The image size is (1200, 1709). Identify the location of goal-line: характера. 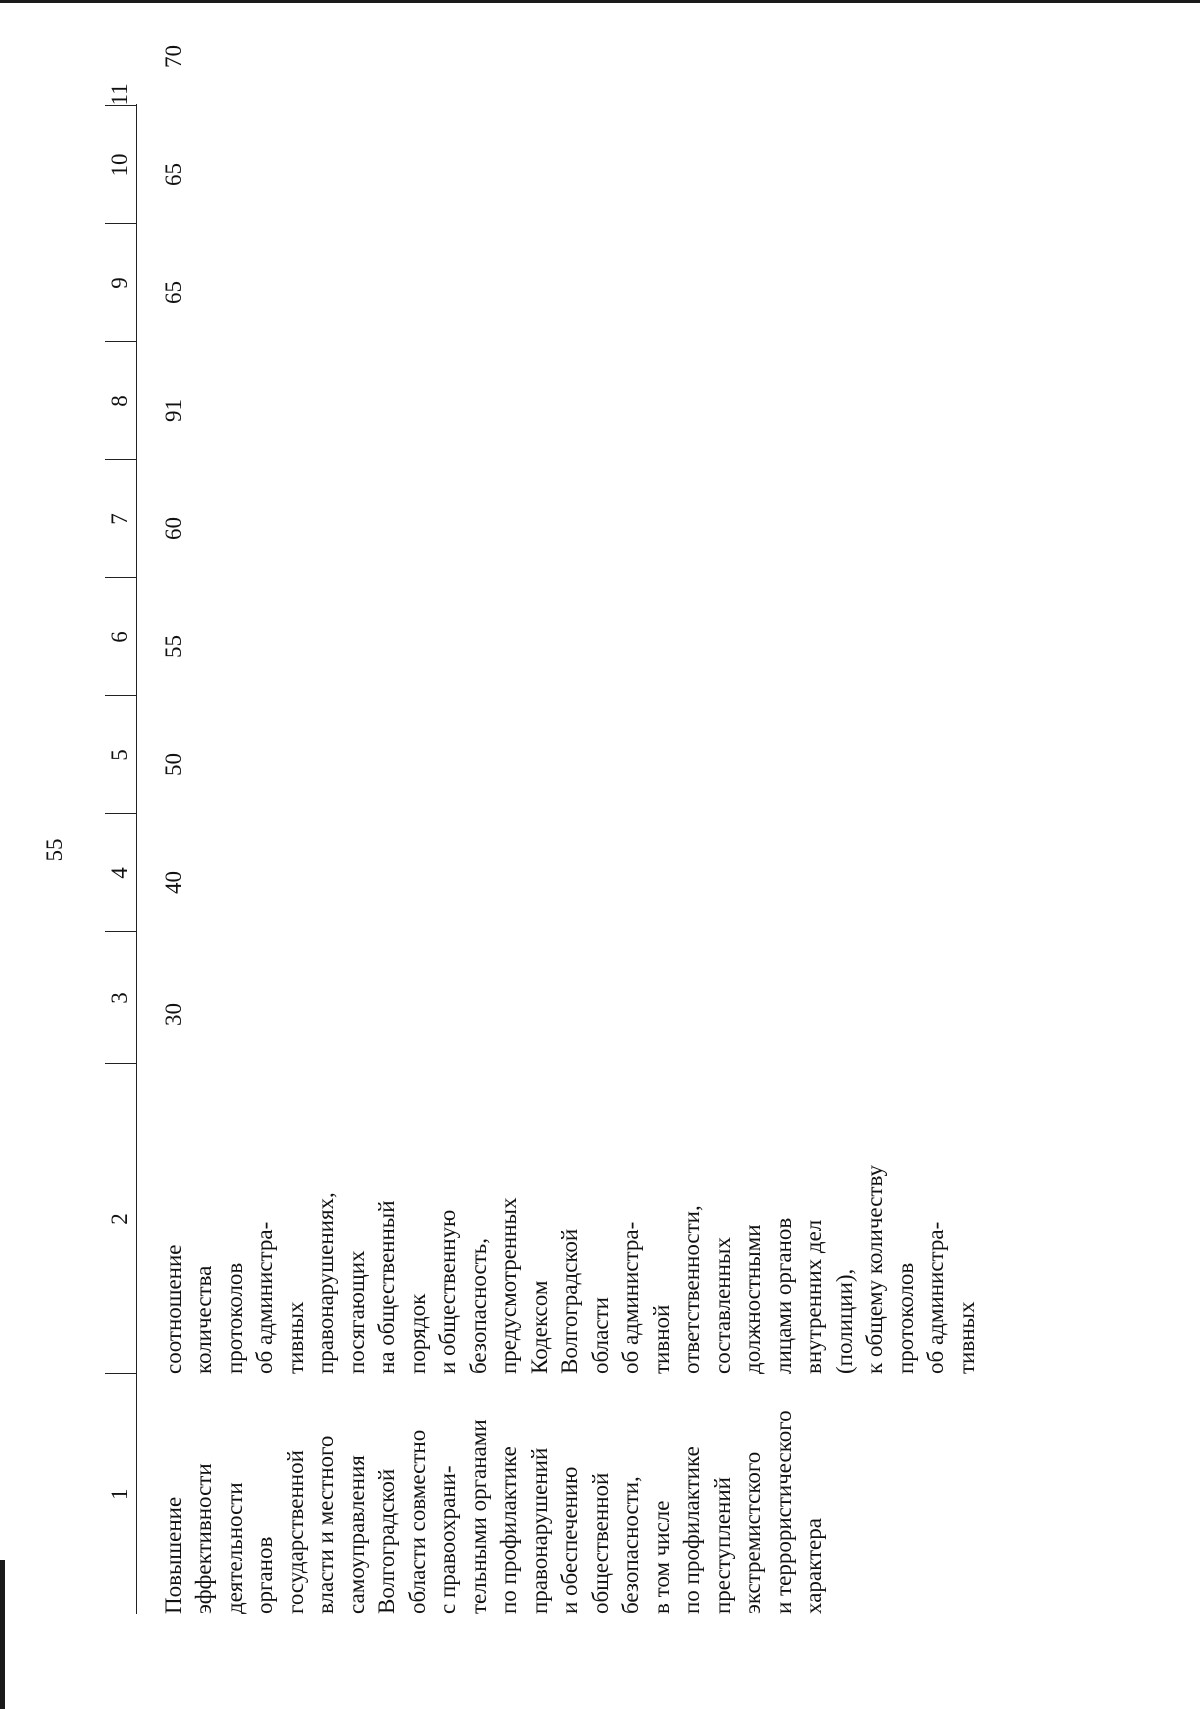
(813, 1566).